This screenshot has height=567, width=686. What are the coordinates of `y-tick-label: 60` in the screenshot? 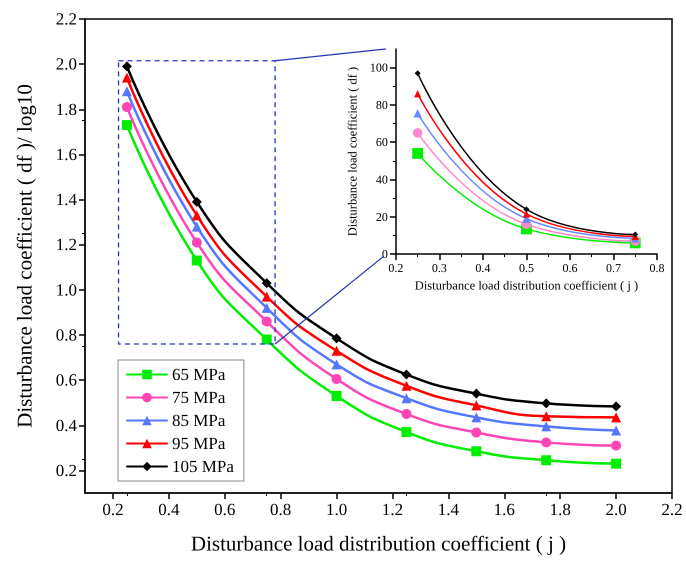 It's located at (382, 142).